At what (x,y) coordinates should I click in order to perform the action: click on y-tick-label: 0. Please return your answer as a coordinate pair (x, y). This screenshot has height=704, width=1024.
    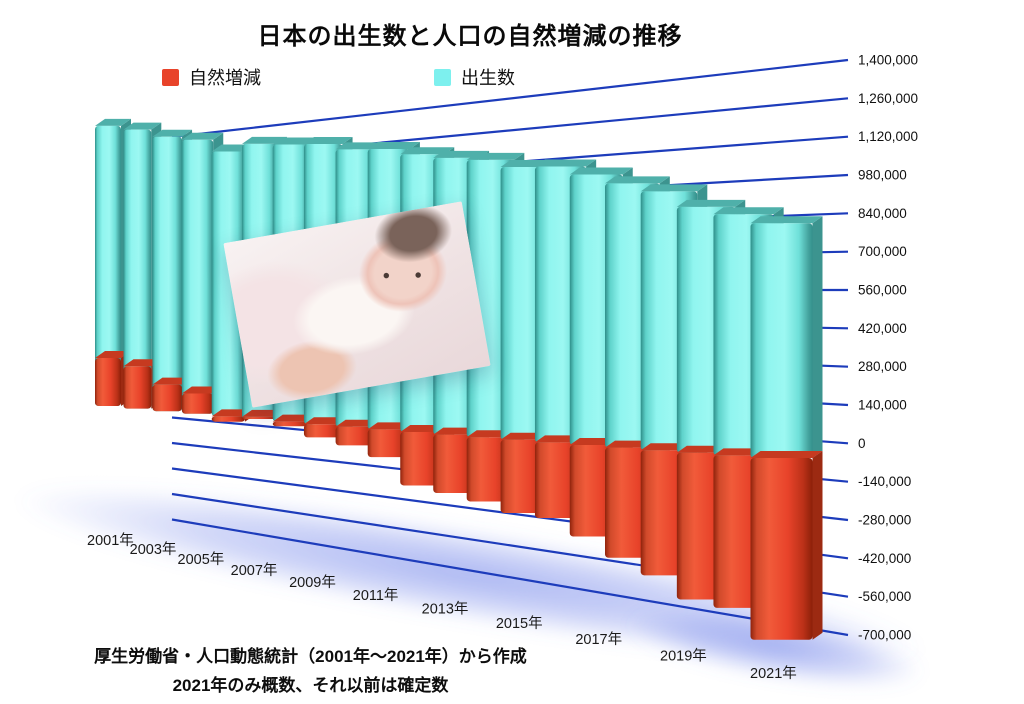
    Looking at the image, I should click on (862, 443).